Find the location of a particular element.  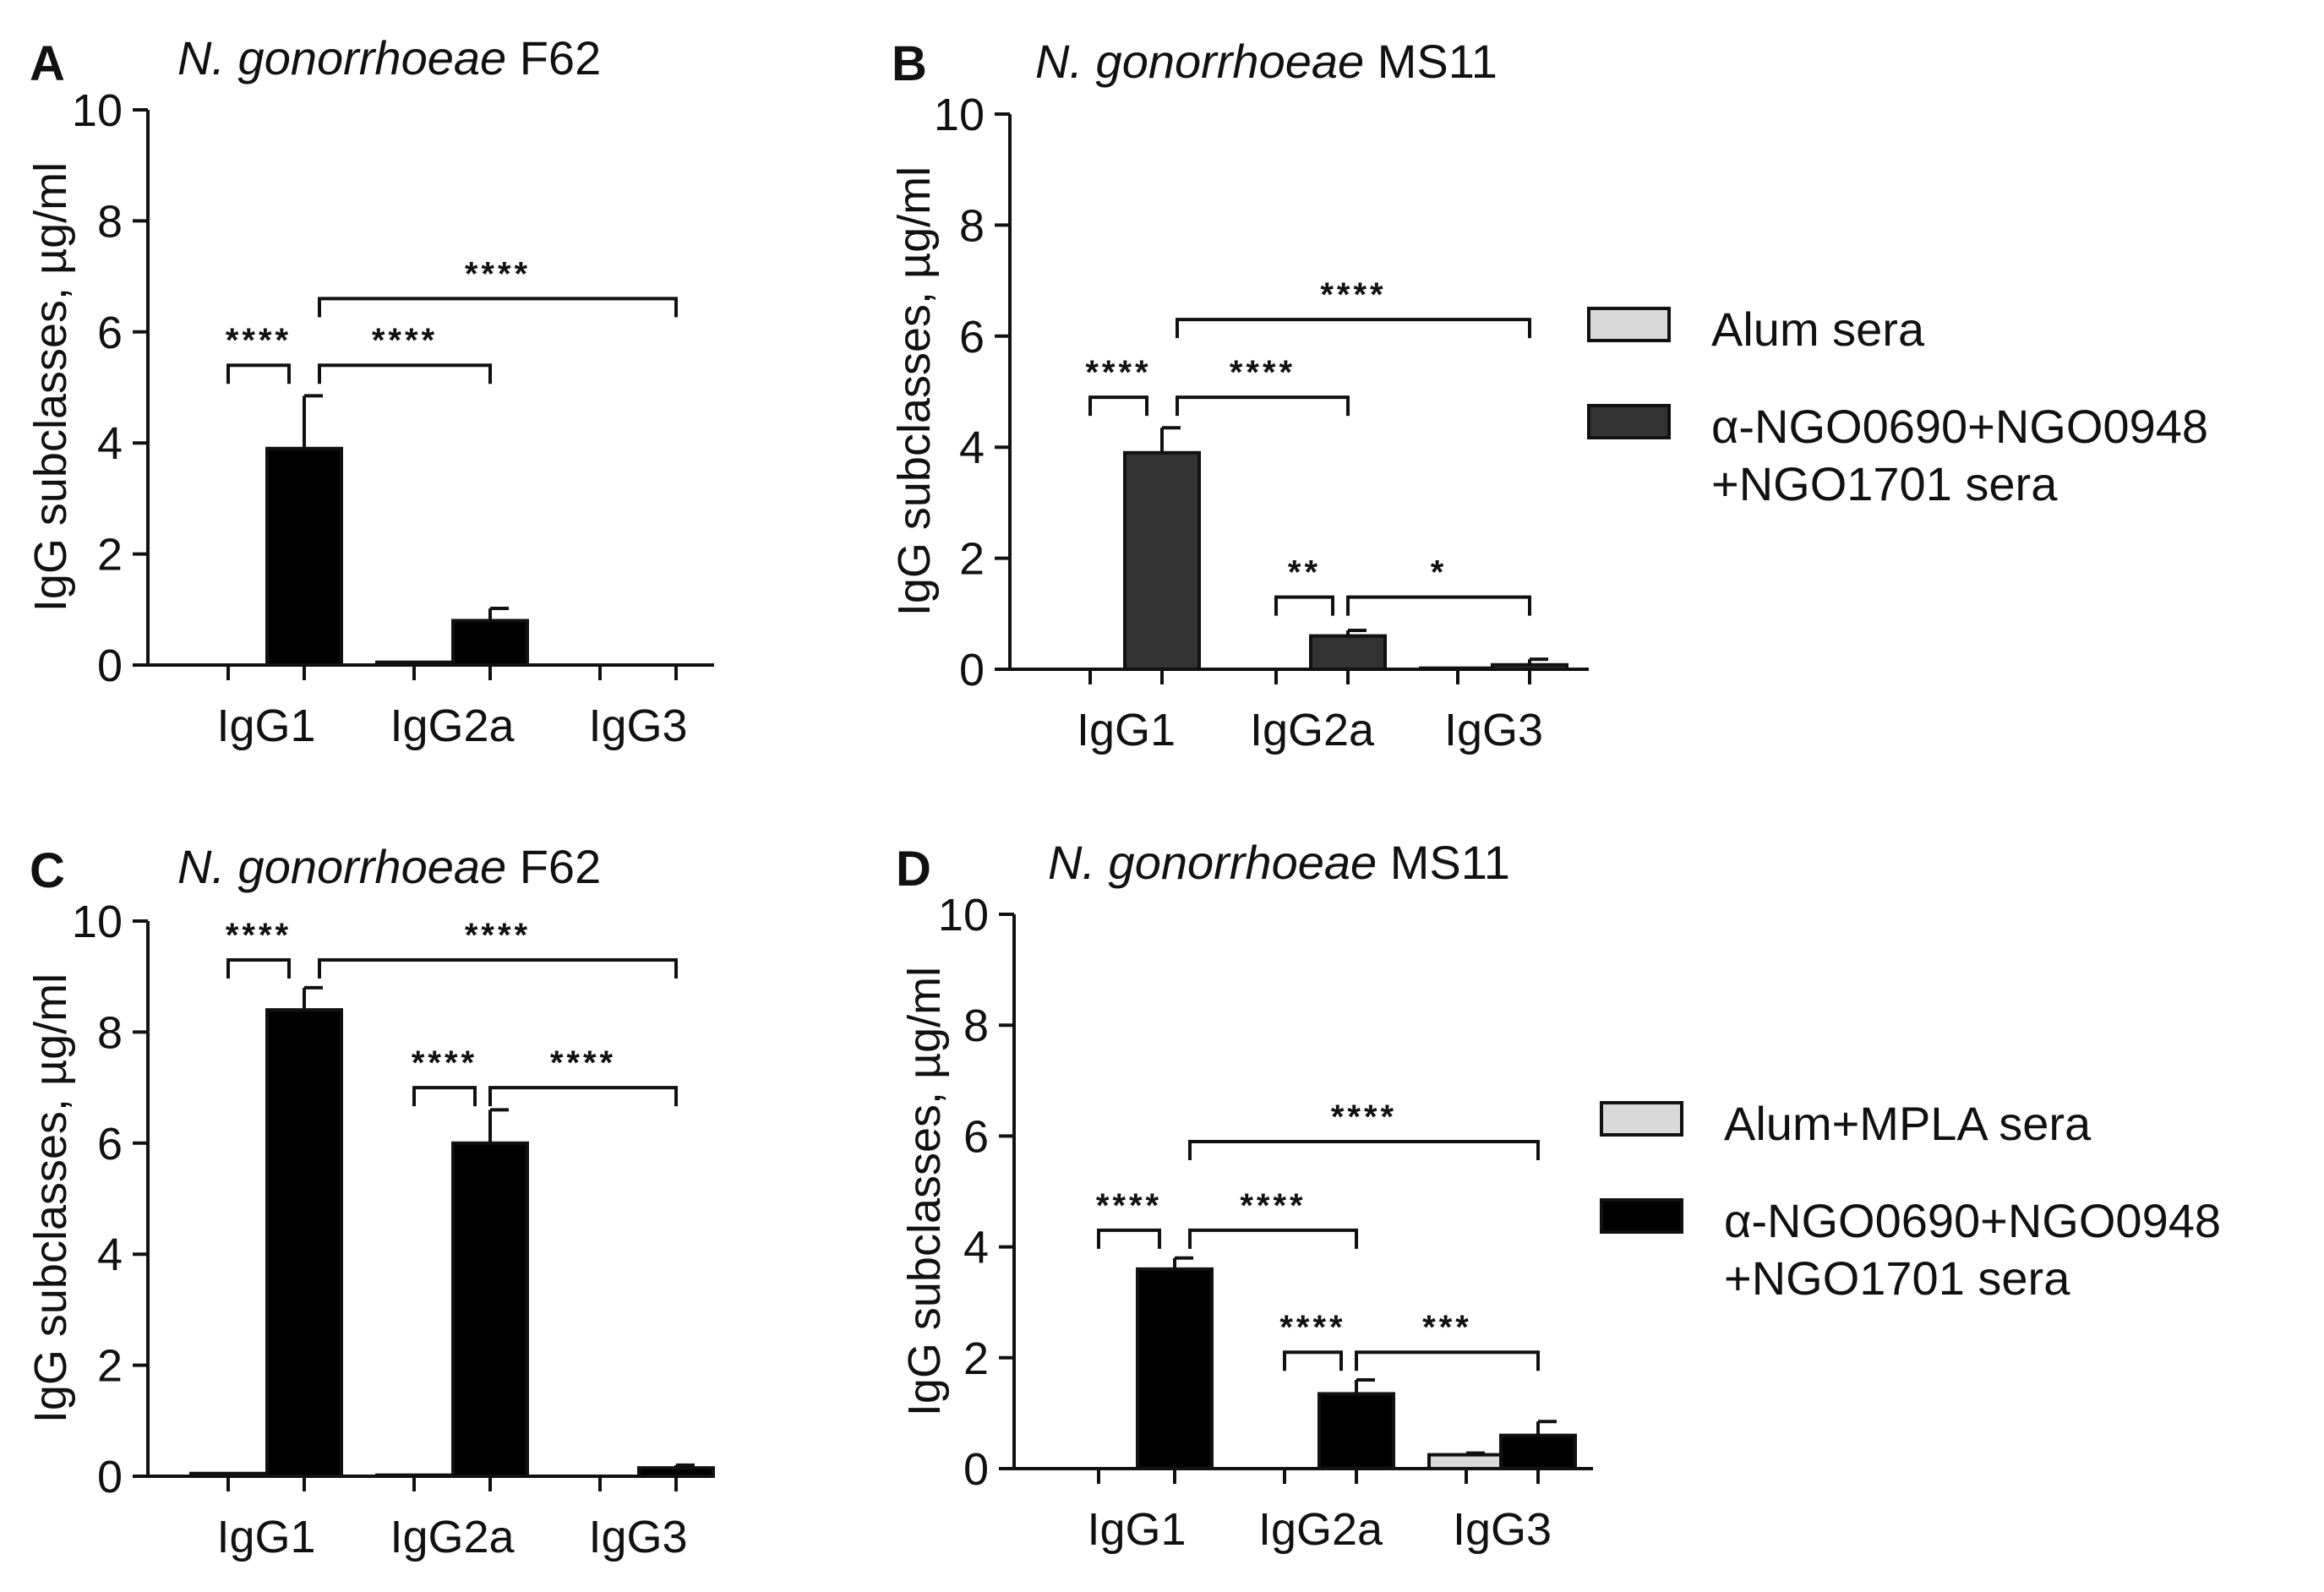

panel-letter: C is located at coordinates (47, 870).